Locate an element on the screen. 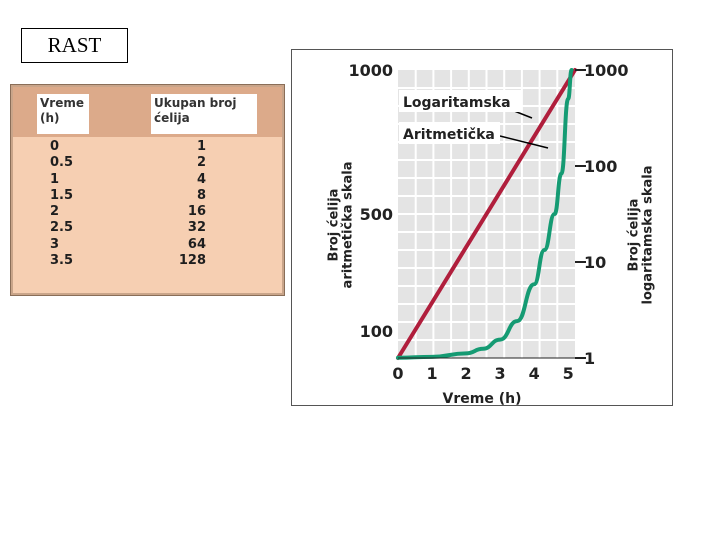 The image size is (720, 540). legend-leader-arithmetic is located at coordinates (524, 142).